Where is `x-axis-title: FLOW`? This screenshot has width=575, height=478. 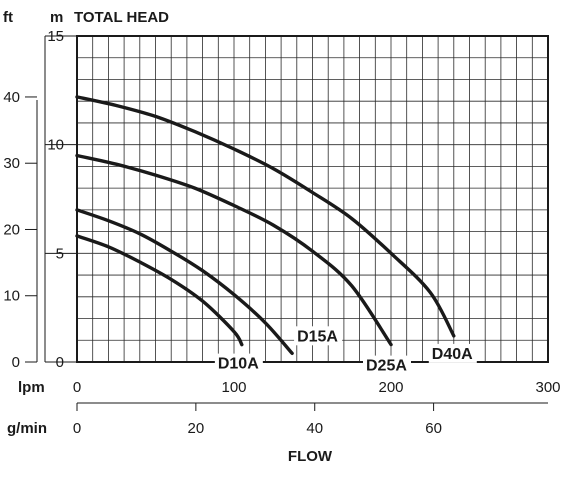
x-axis-title: FLOW is located at coordinates (310, 456).